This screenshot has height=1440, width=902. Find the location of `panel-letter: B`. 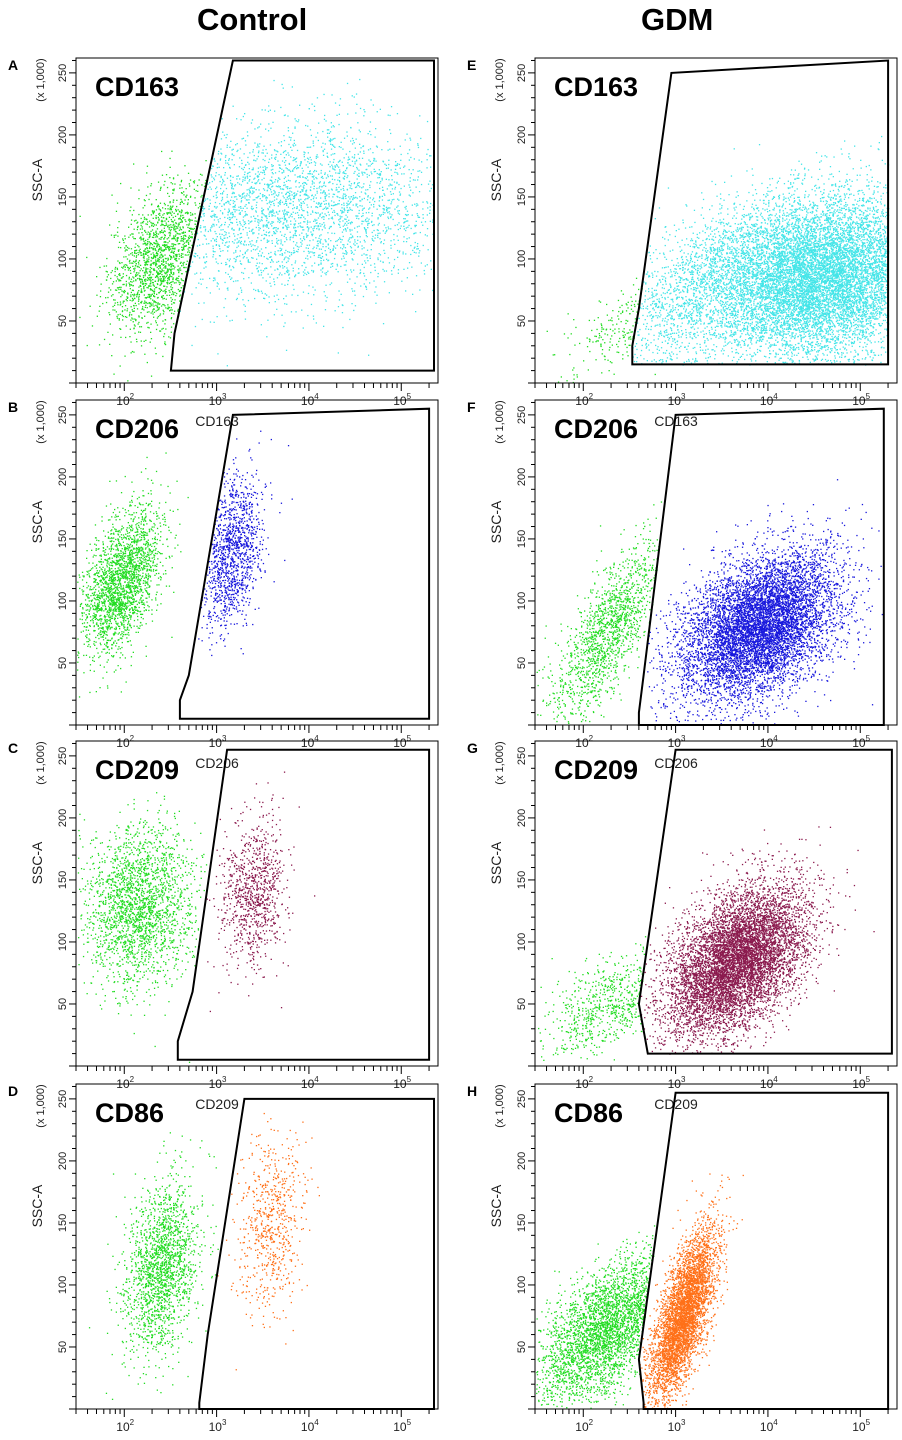

panel-letter: B is located at coordinates (13, 407).